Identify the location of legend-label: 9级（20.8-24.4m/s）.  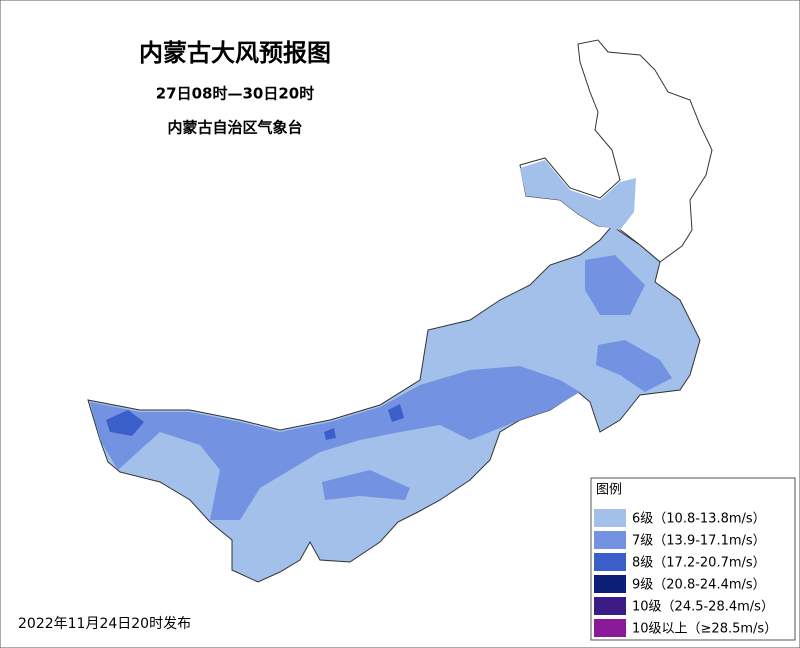
(699, 585).